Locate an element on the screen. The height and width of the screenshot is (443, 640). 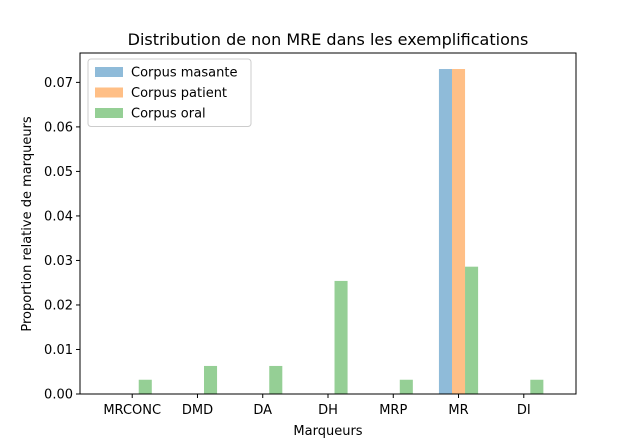
x-tick-label: MRCONC is located at coordinates (132, 410).